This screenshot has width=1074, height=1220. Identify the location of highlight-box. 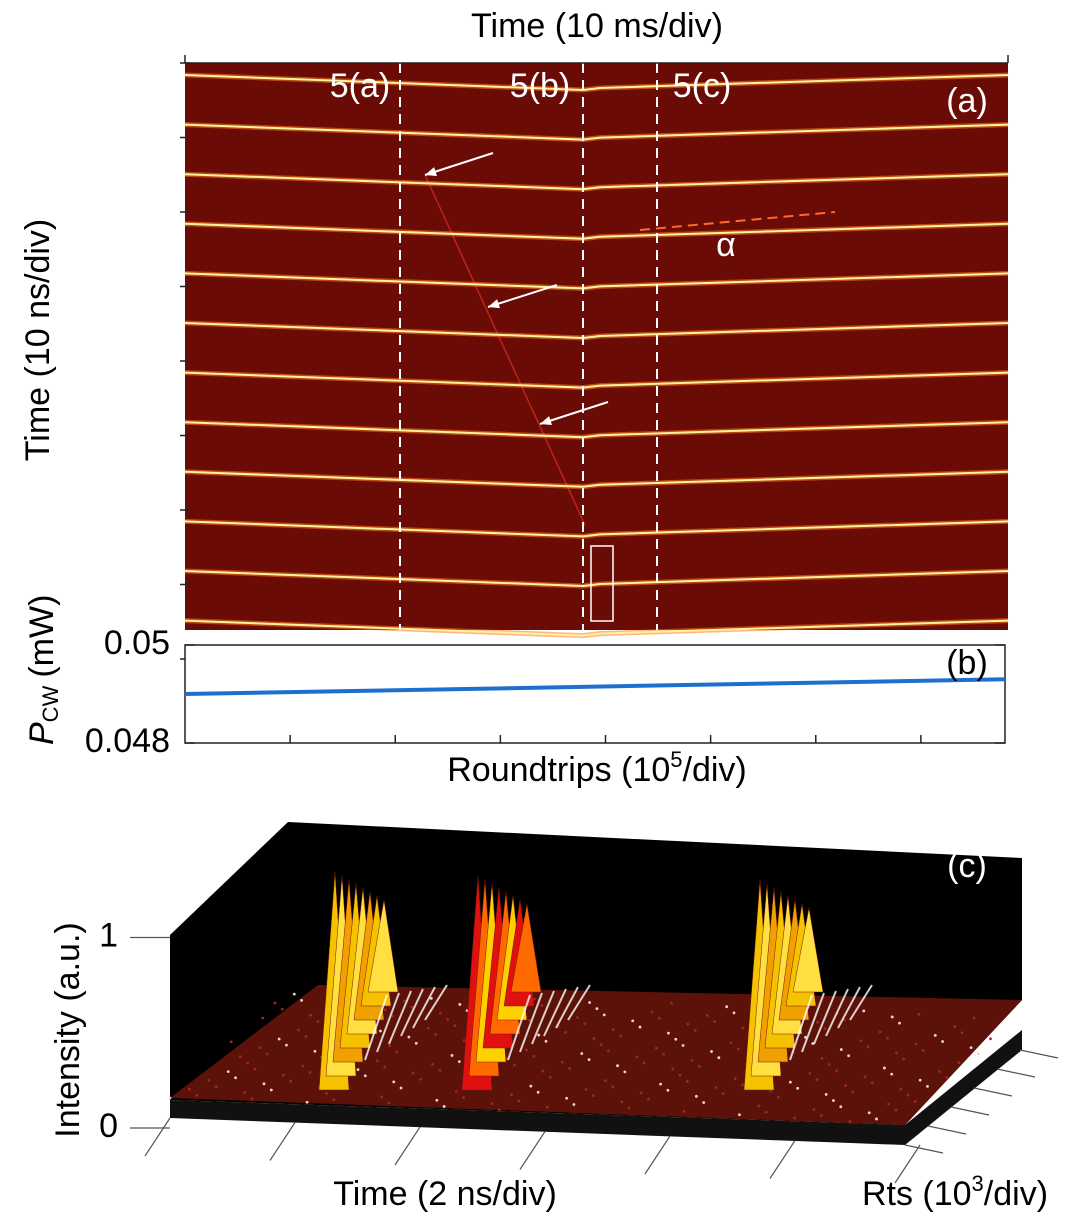
(602, 583).